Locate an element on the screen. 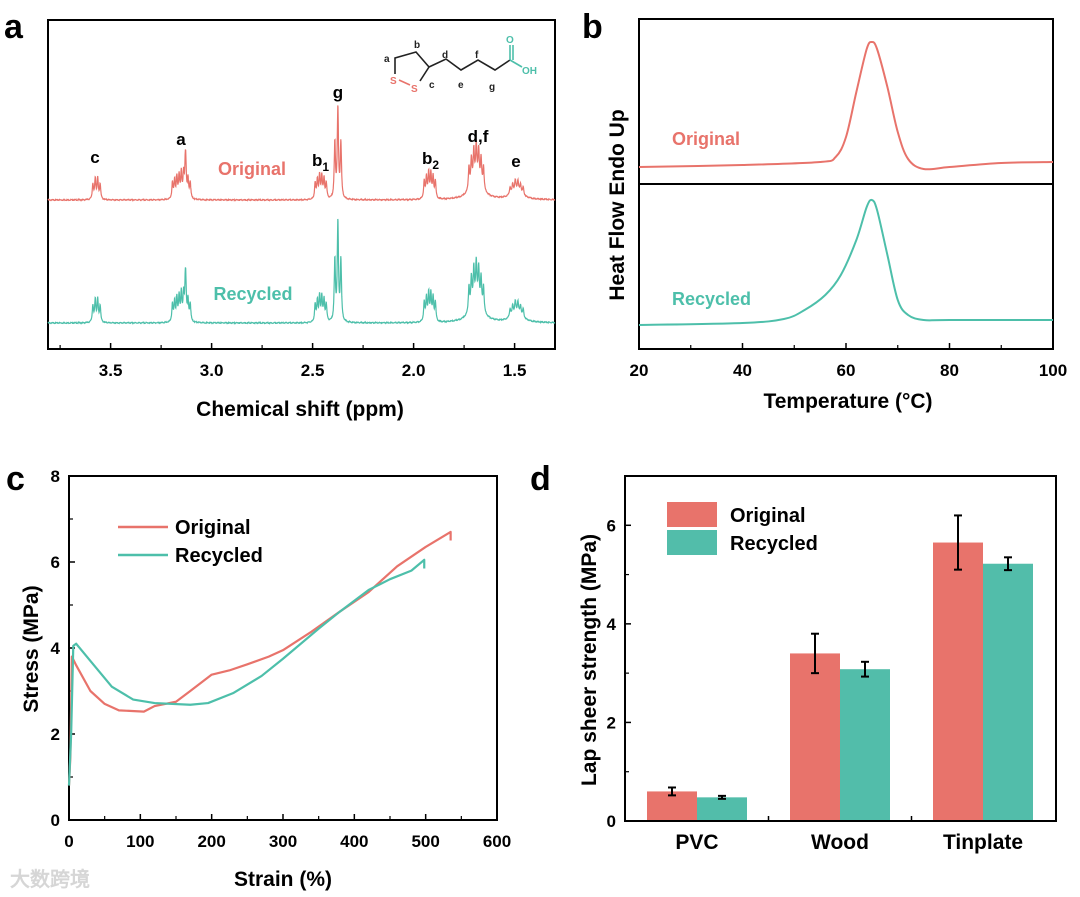 This screenshot has height=897, width=1080. x-tick-label-b: 60 is located at coordinates (846, 370).